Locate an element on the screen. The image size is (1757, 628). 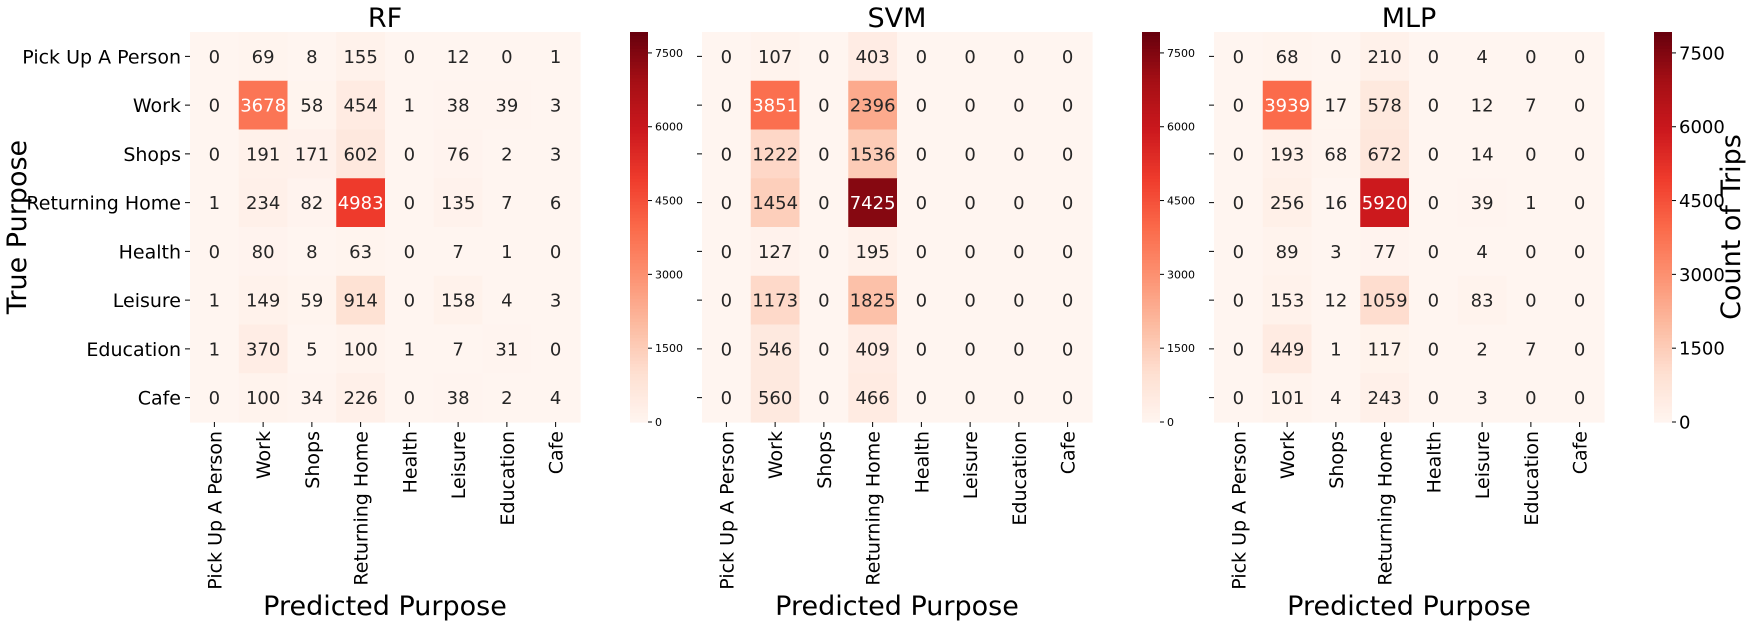
svm-colorbar-tick-label-7500: 7500 is located at coordinates (1181, 53).